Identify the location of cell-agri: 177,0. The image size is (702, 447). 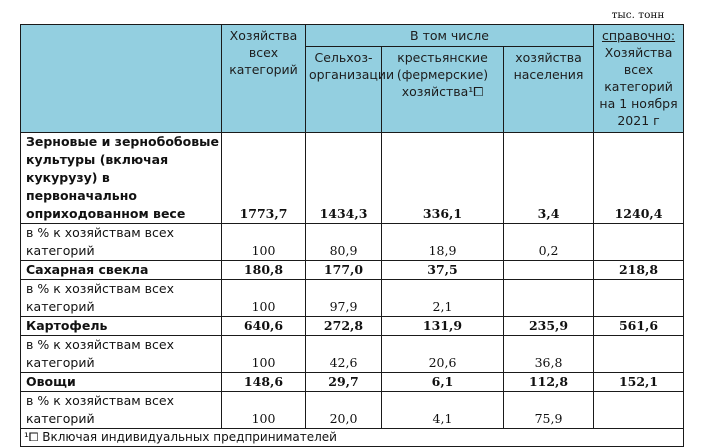
(343, 270).